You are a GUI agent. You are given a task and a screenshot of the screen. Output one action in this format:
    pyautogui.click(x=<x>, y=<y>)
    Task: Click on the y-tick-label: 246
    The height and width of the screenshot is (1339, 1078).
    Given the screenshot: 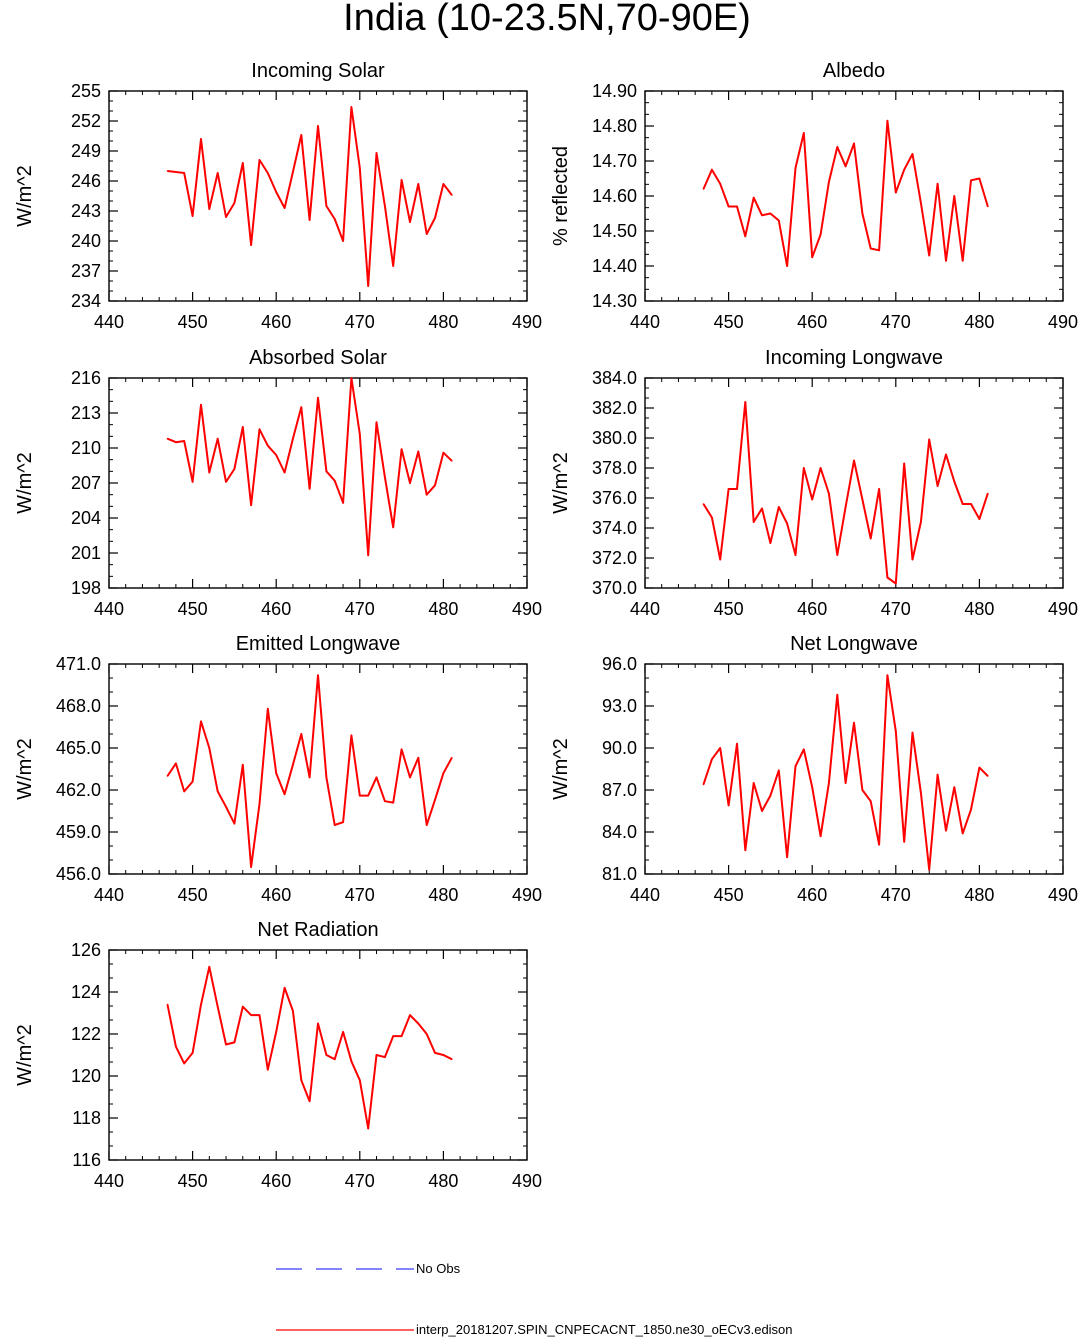 What is the action you would take?
    pyautogui.click(x=86, y=181)
    